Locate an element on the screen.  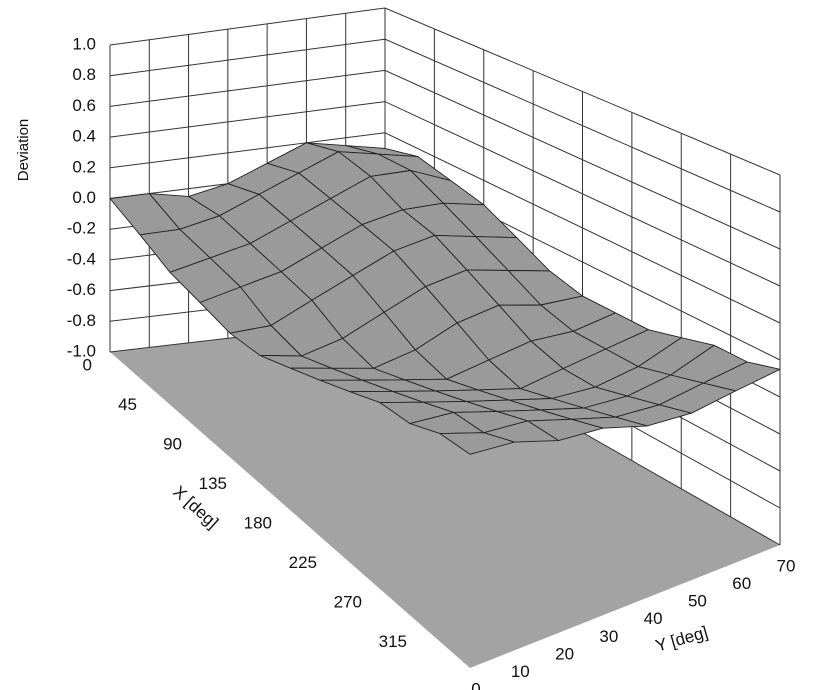
x-tick-label: 270 is located at coordinates (348, 601).